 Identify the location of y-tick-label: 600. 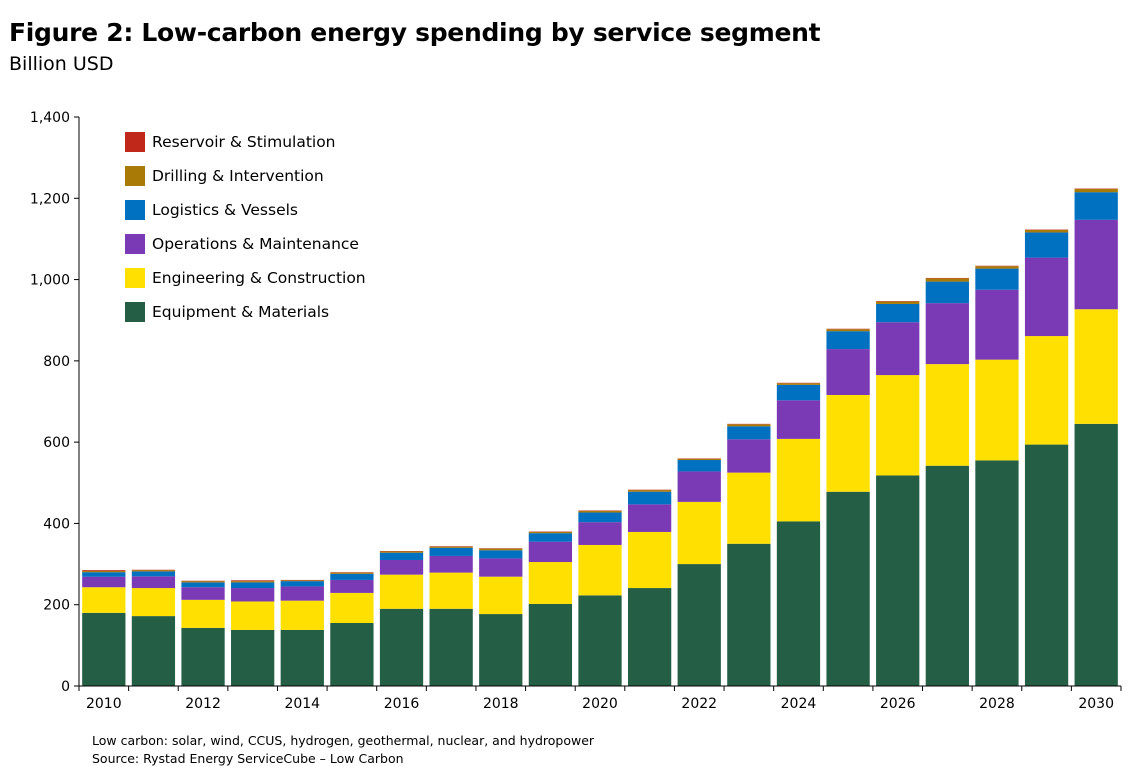
(56, 443).